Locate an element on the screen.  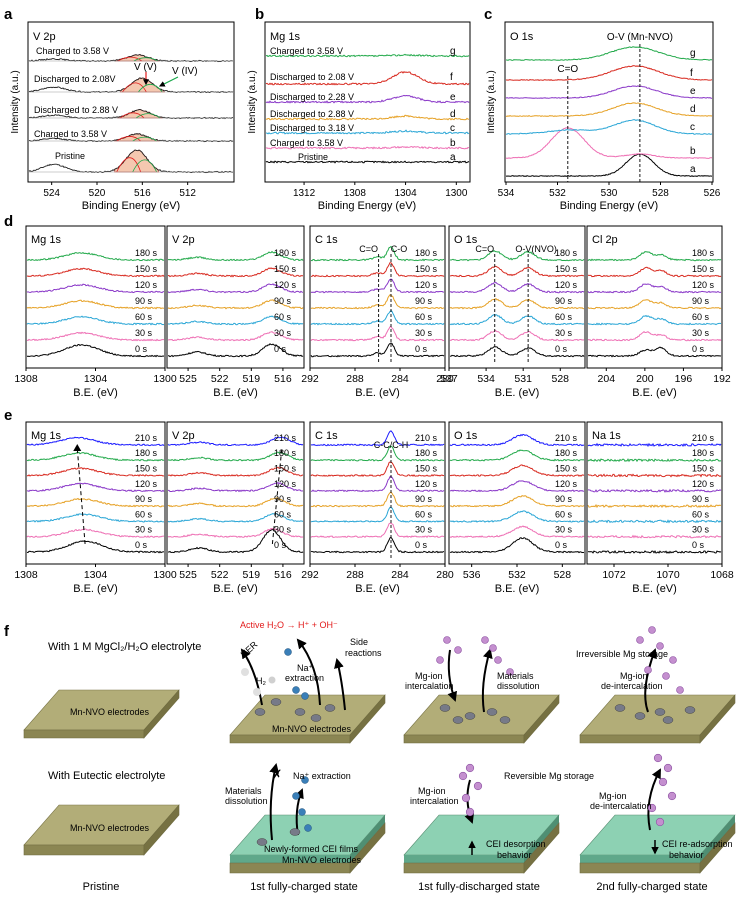
panel-a-v4-component is located at coordinates (150, 88).